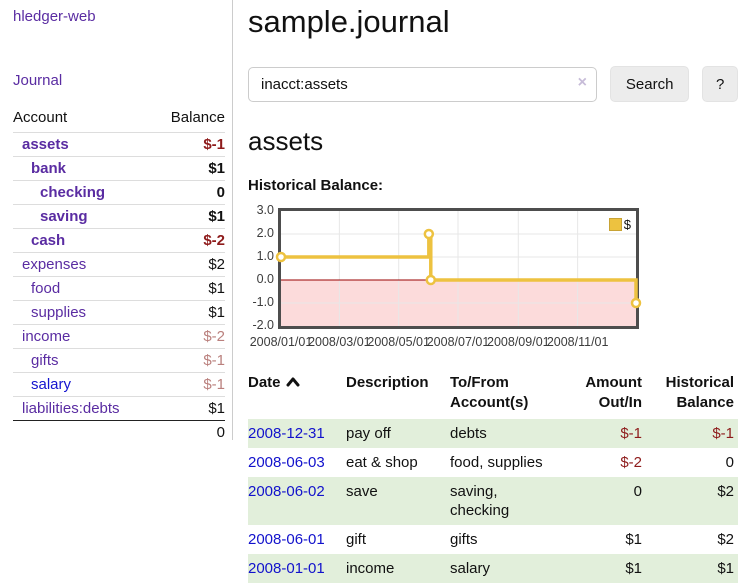 This screenshot has height=583, width=742. I want to click on account-heading: assets, so click(286, 141).